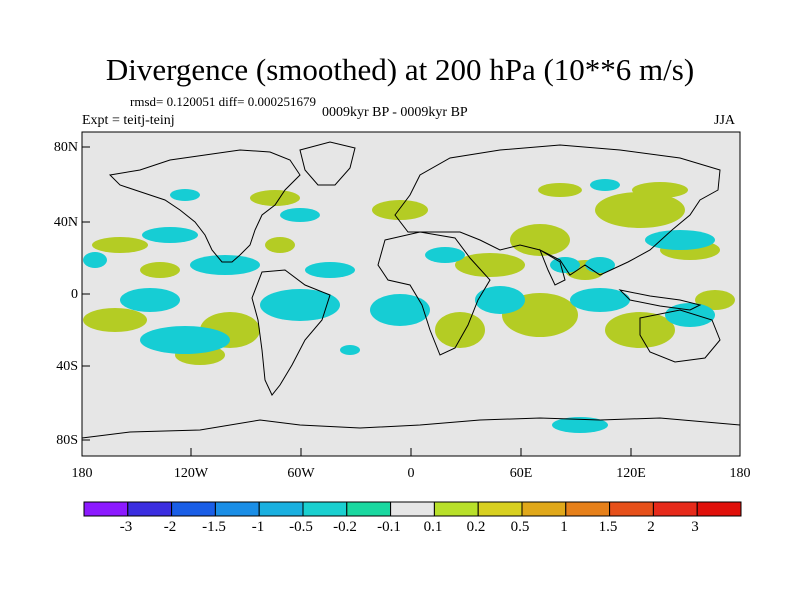 The height and width of the screenshot is (600, 800). Describe the element at coordinates (345, 527) in the screenshot. I see `colorbar-label: -0.2` at that location.